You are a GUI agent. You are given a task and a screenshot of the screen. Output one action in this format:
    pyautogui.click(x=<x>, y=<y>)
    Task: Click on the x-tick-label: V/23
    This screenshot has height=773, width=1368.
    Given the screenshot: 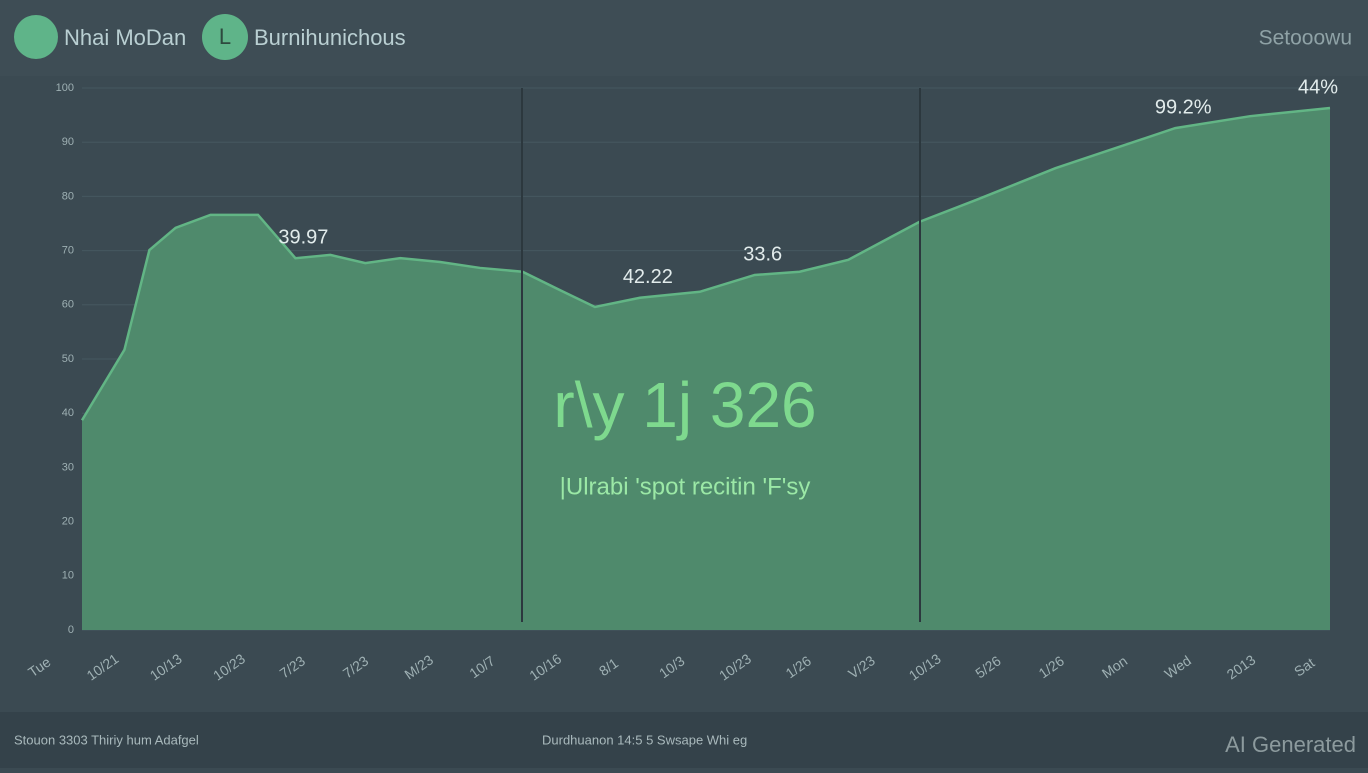 What is the action you would take?
    pyautogui.click(x=861, y=667)
    